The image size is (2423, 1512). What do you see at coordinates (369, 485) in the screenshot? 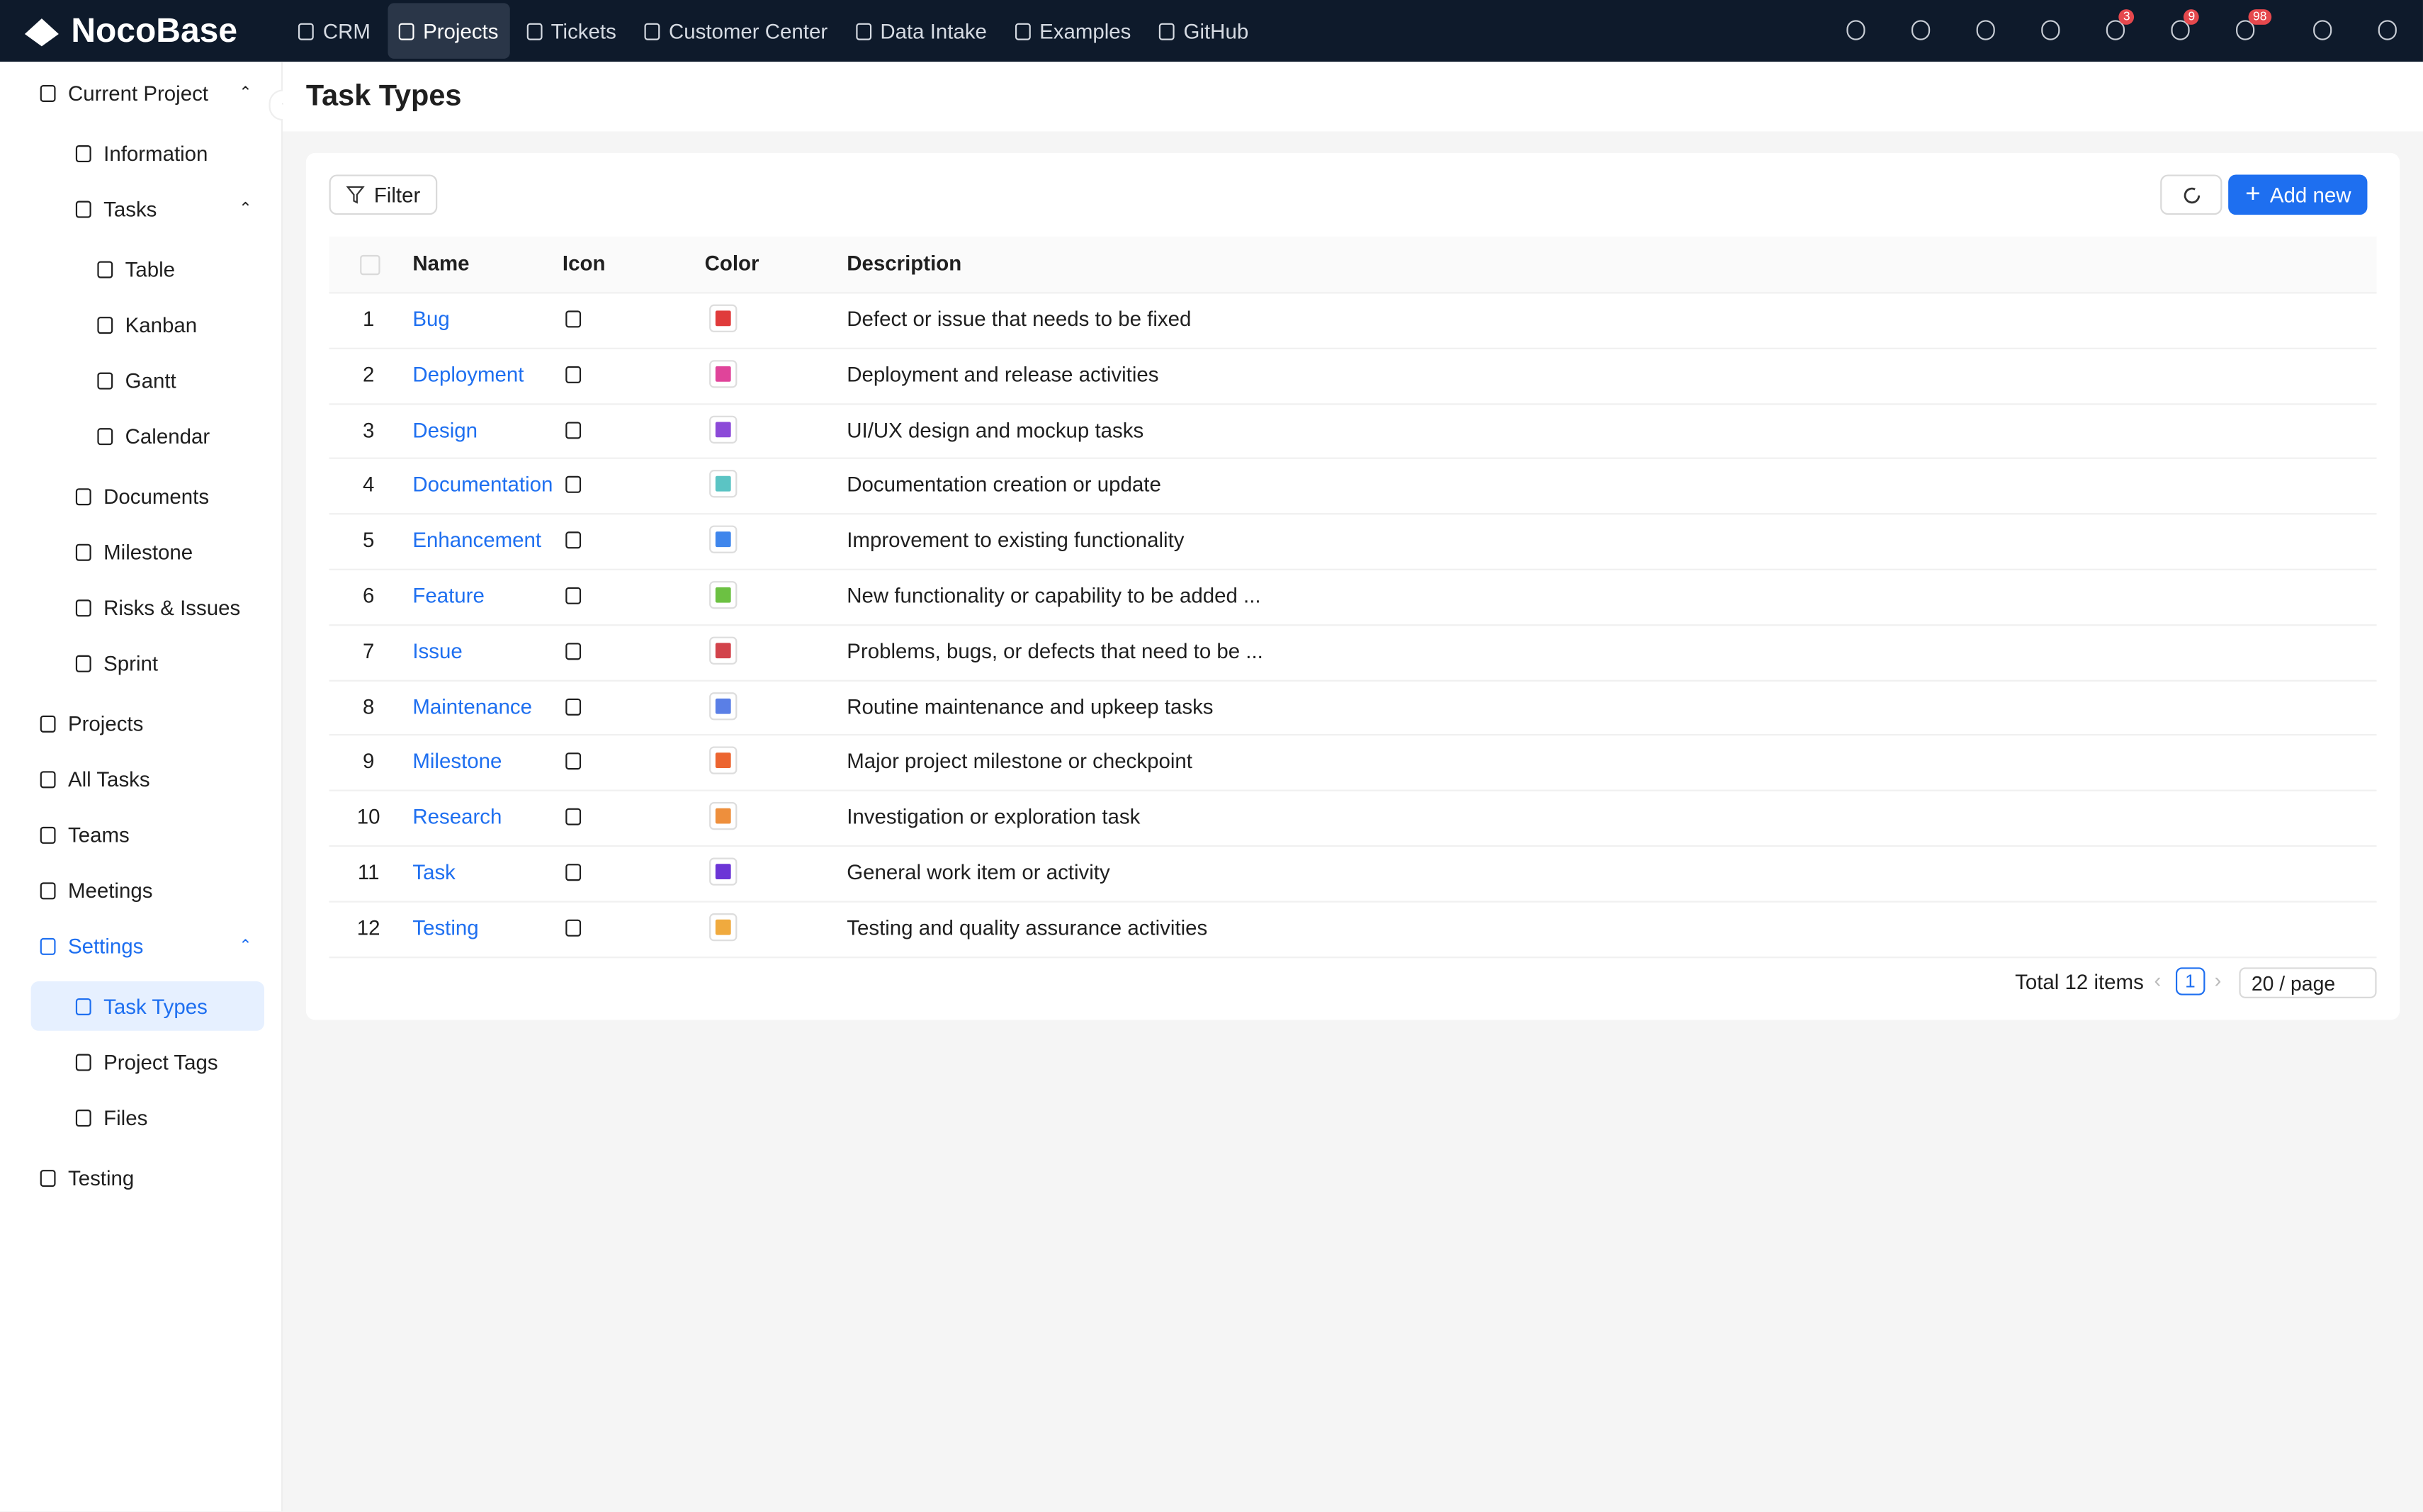
I see `row-index: 4` at bounding box center [369, 485].